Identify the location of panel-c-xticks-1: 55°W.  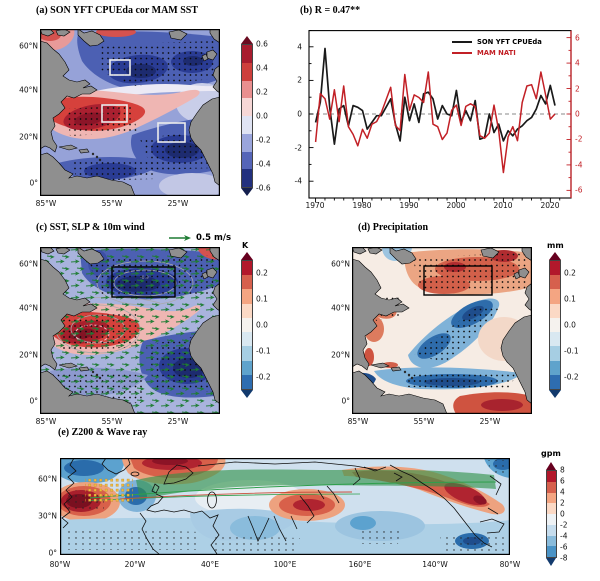
(112, 421).